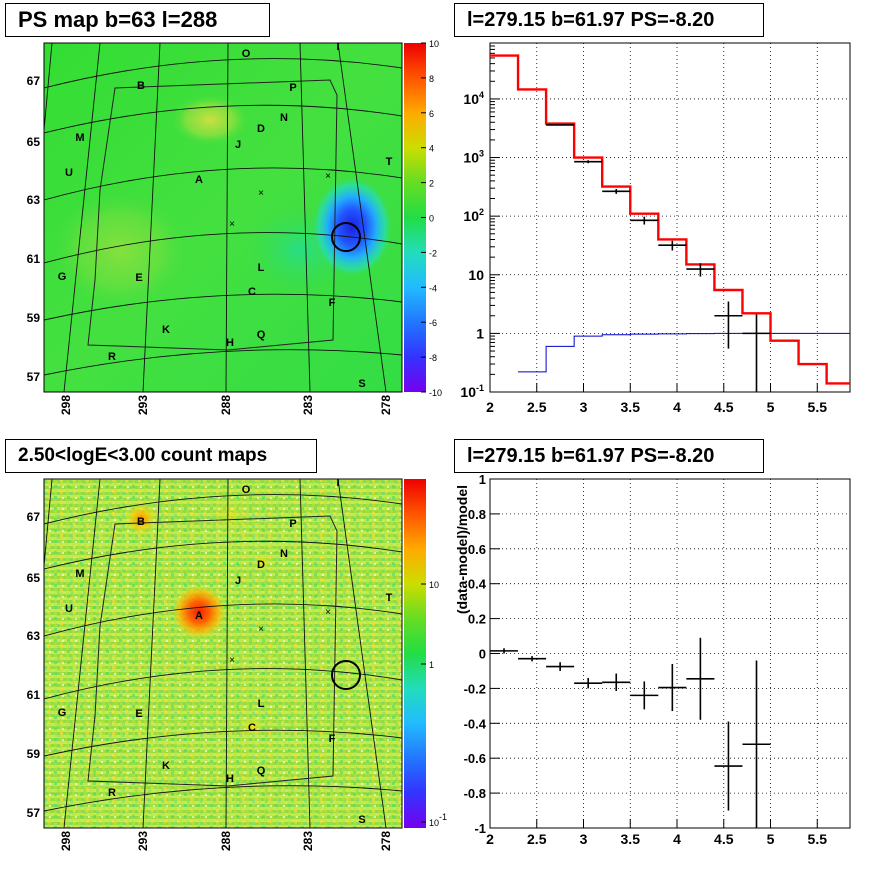 This screenshot has height=872, width=896. Describe the element at coordinates (138, 278) in the screenshot. I see `source-label-E: E` at that location.